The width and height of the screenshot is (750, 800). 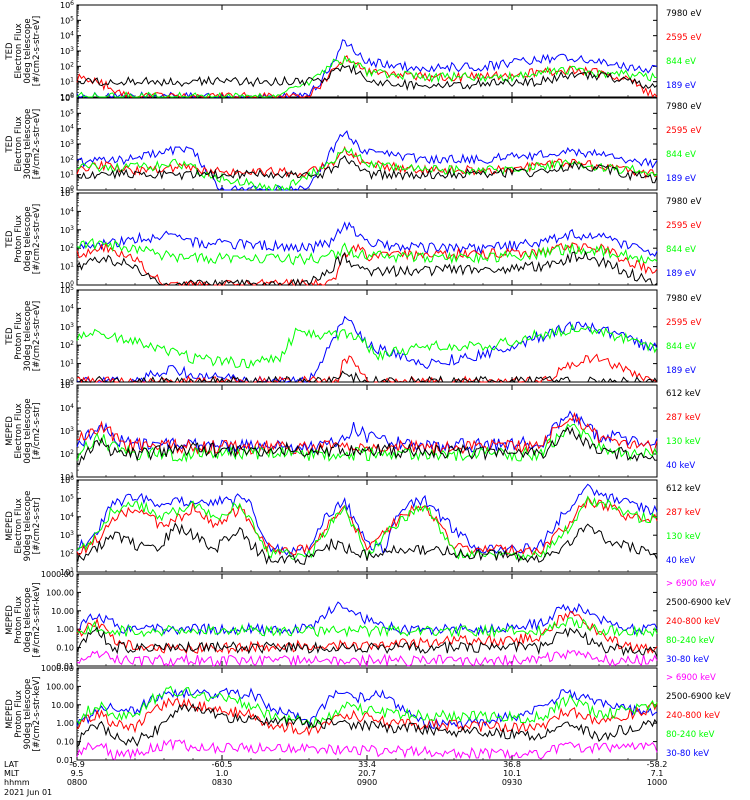 I want to click on y-axis-label: [#/cm2-s-str], so click(x=37, y=526).